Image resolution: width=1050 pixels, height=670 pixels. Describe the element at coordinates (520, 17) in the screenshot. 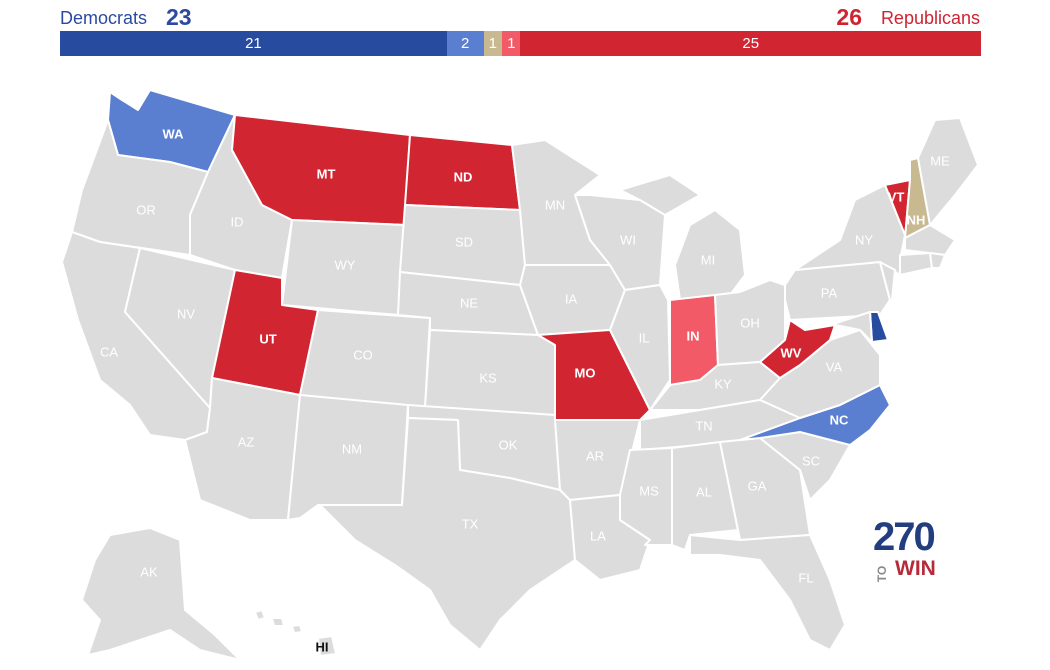

I see `seat-count-header: Democrats 23 26 Republicans` at that location.